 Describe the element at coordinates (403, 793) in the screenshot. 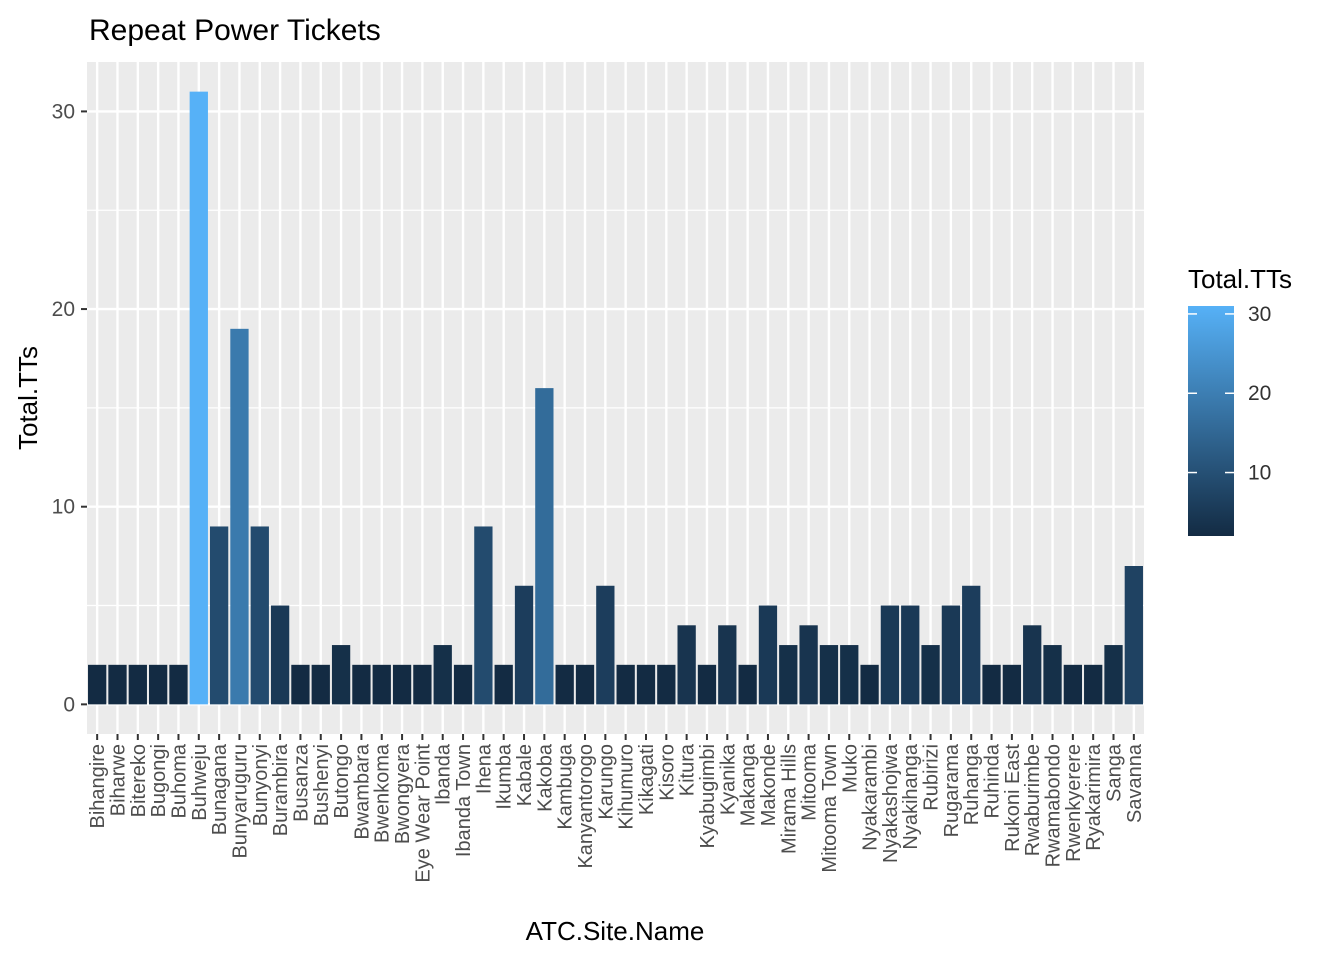

I see `x-tick-label: Bwongyera` at that location.